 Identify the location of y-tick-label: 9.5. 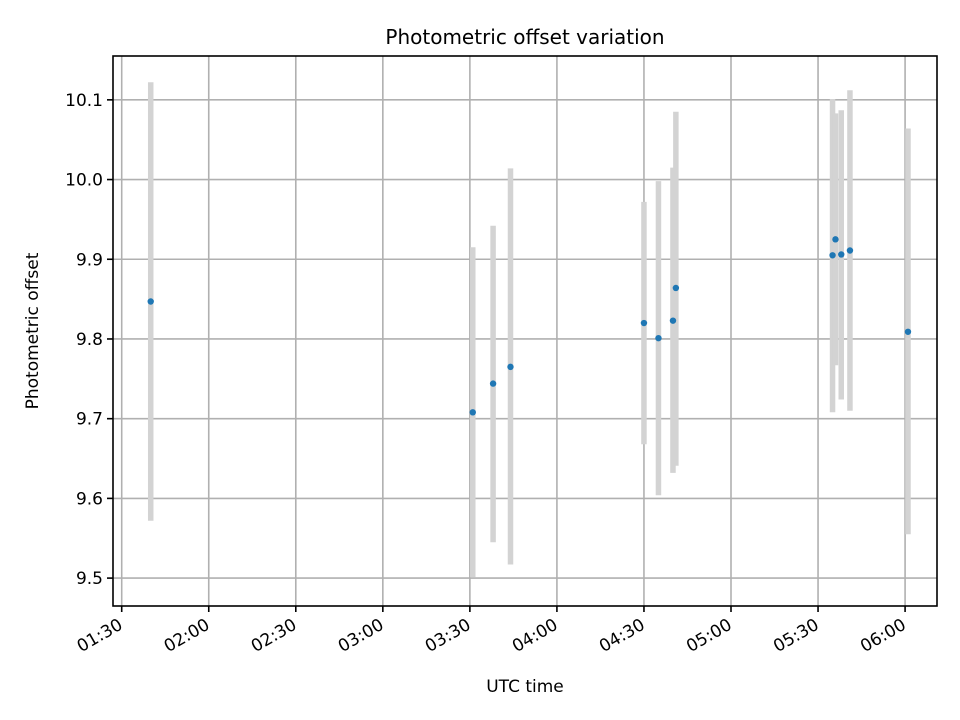
(89, 579).